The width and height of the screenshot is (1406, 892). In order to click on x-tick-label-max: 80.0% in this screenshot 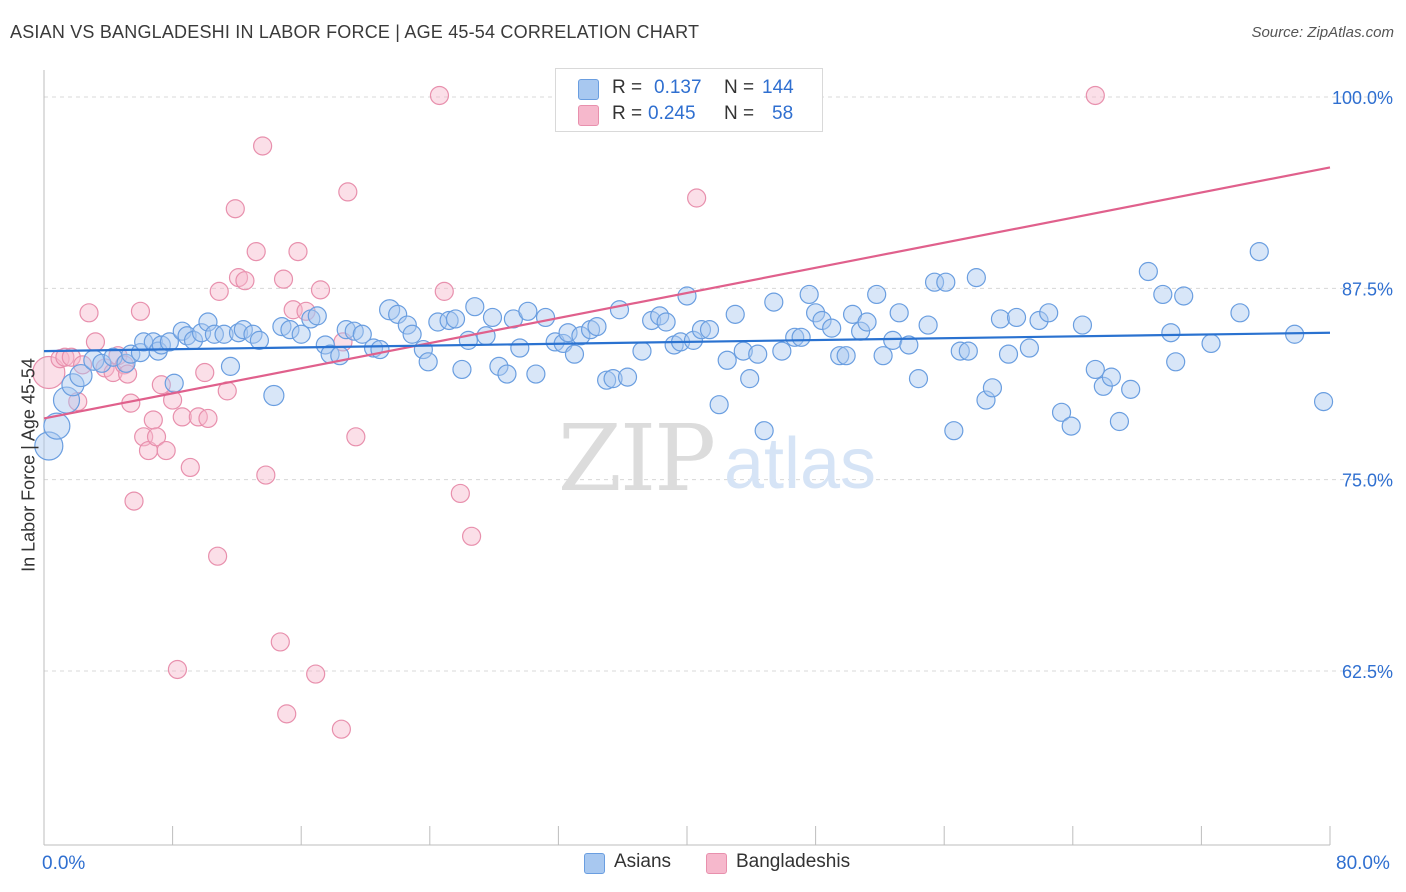, I will do `click(1363, 863)`.